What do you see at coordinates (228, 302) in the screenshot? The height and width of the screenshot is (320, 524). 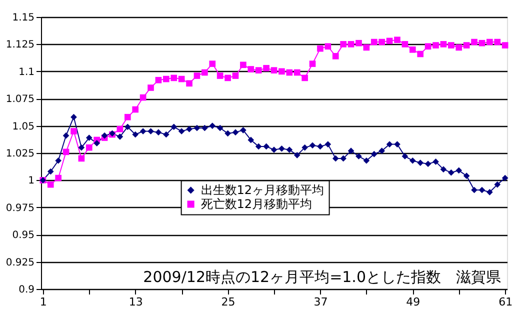 I see `x-tick-label: 25` at bounding box center [228, 302].